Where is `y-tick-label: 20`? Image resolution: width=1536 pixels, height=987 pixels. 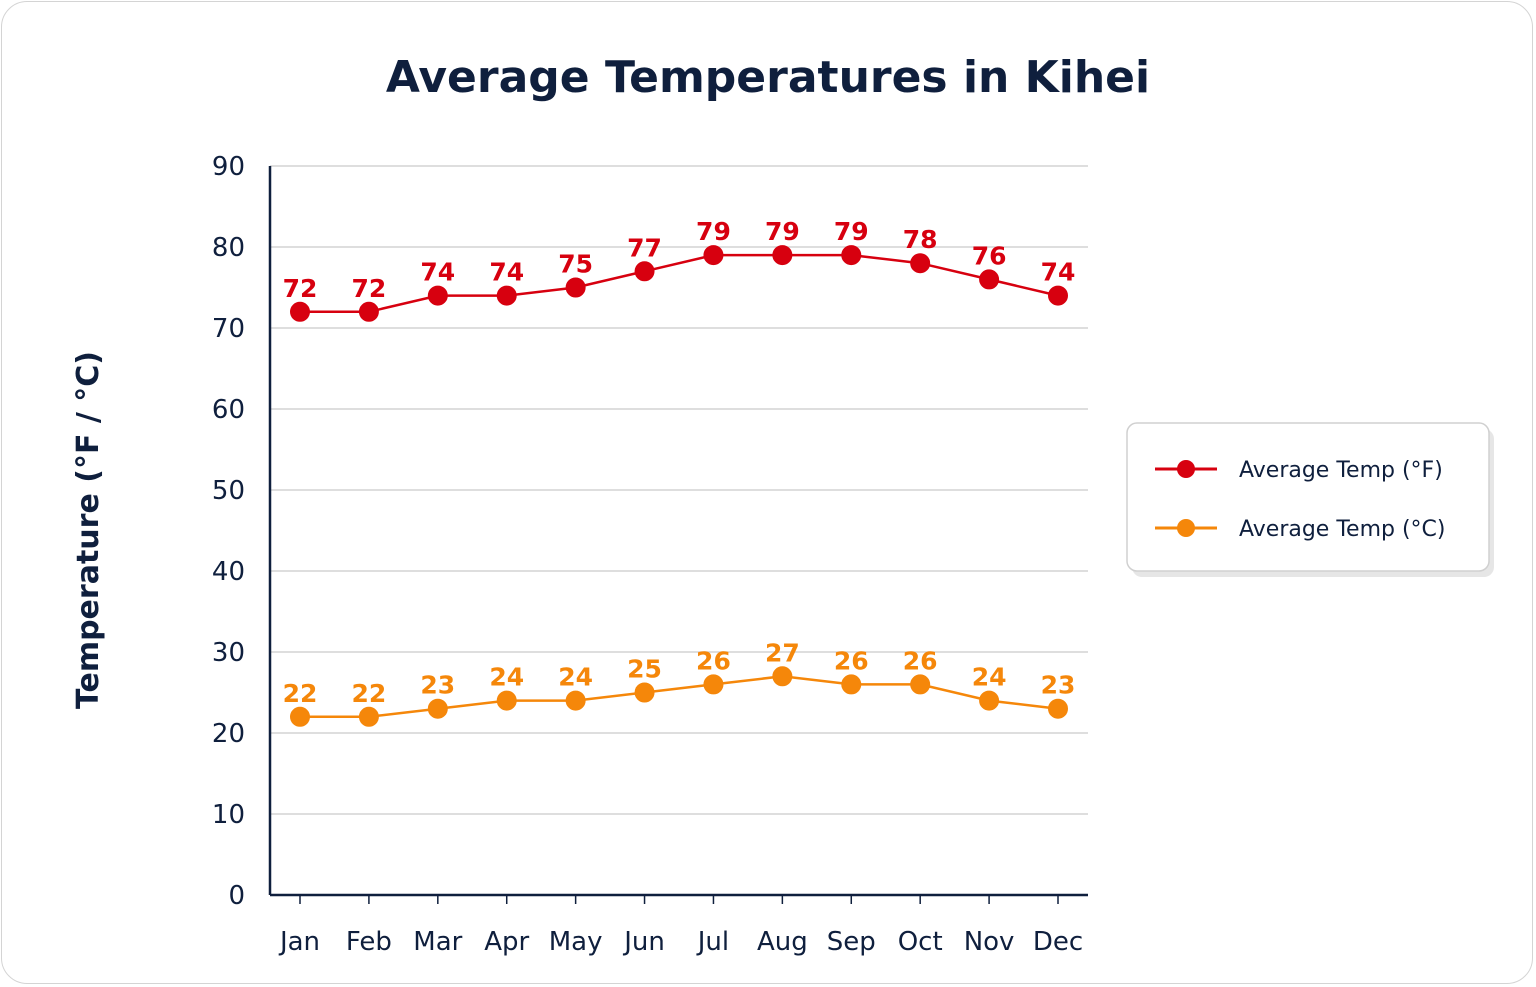 y-tick-label: 20 is located at coordinates (228, 734).